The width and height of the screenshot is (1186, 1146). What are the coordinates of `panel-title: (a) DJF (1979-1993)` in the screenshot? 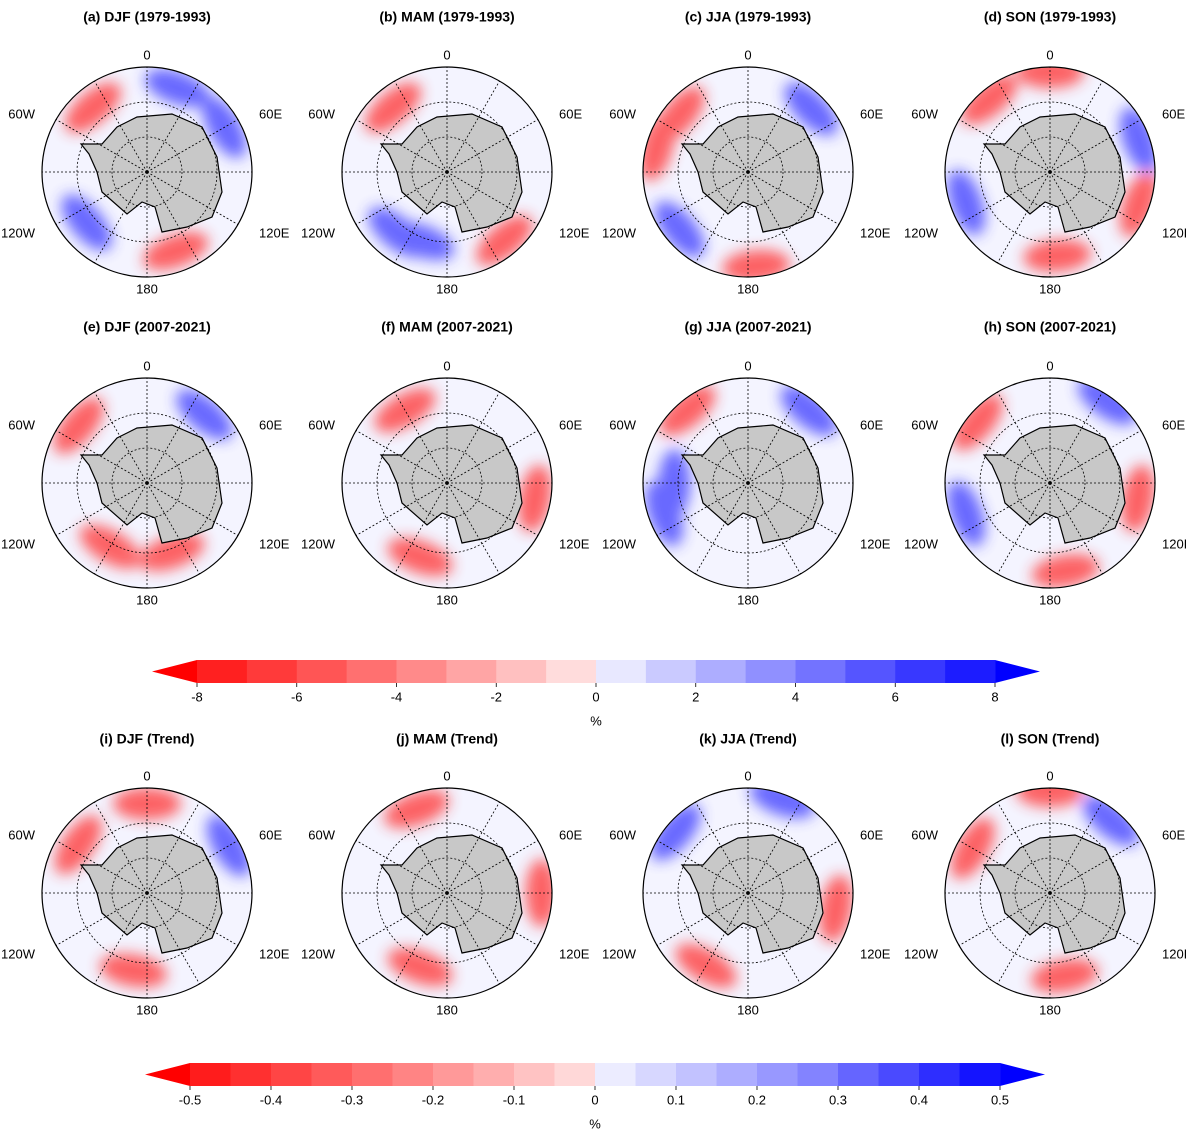 It's located at (147, 17).